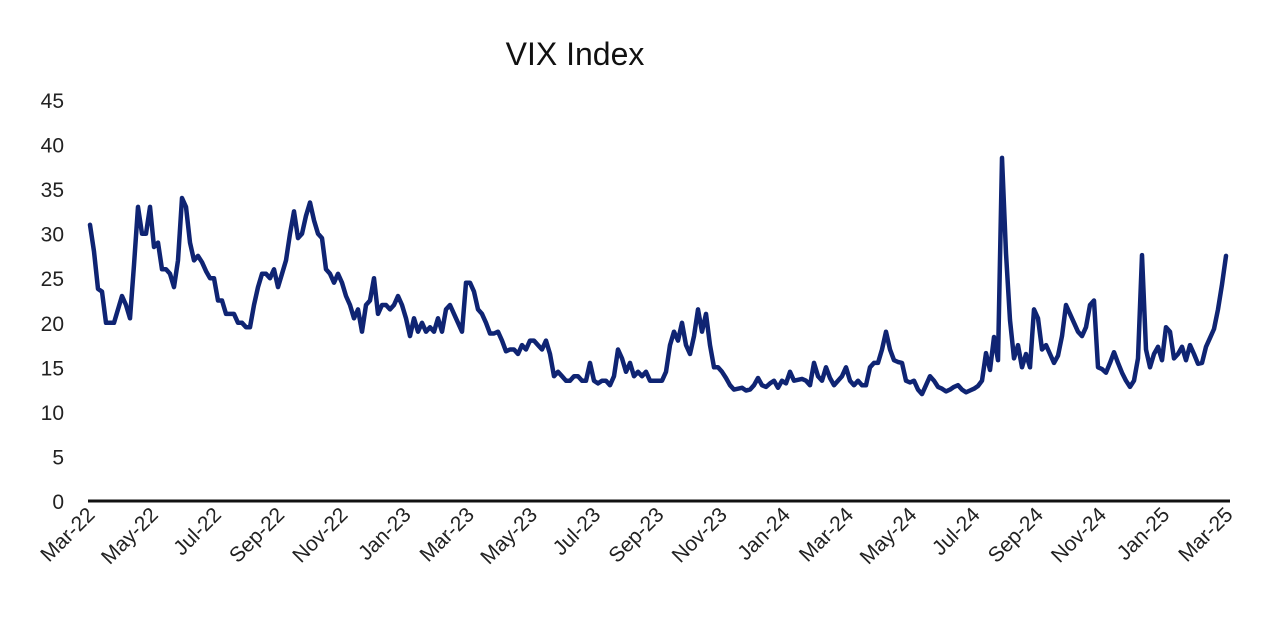 The height and width of the screenshot is (623, 1280). I want to click on x-tick-label: May-22, so click(130, 536).